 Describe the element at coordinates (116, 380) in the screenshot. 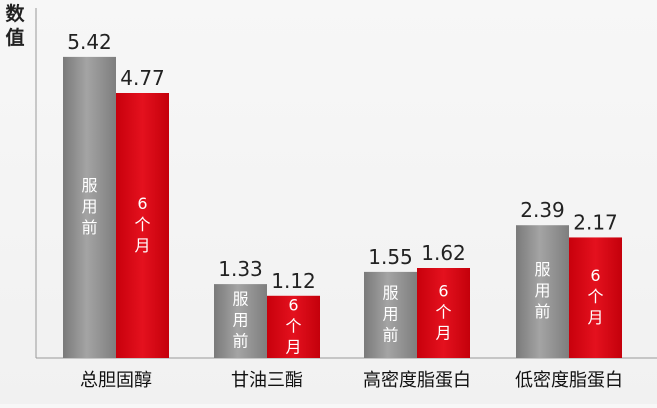

I see `category-label: 总胆固醇` at that location.